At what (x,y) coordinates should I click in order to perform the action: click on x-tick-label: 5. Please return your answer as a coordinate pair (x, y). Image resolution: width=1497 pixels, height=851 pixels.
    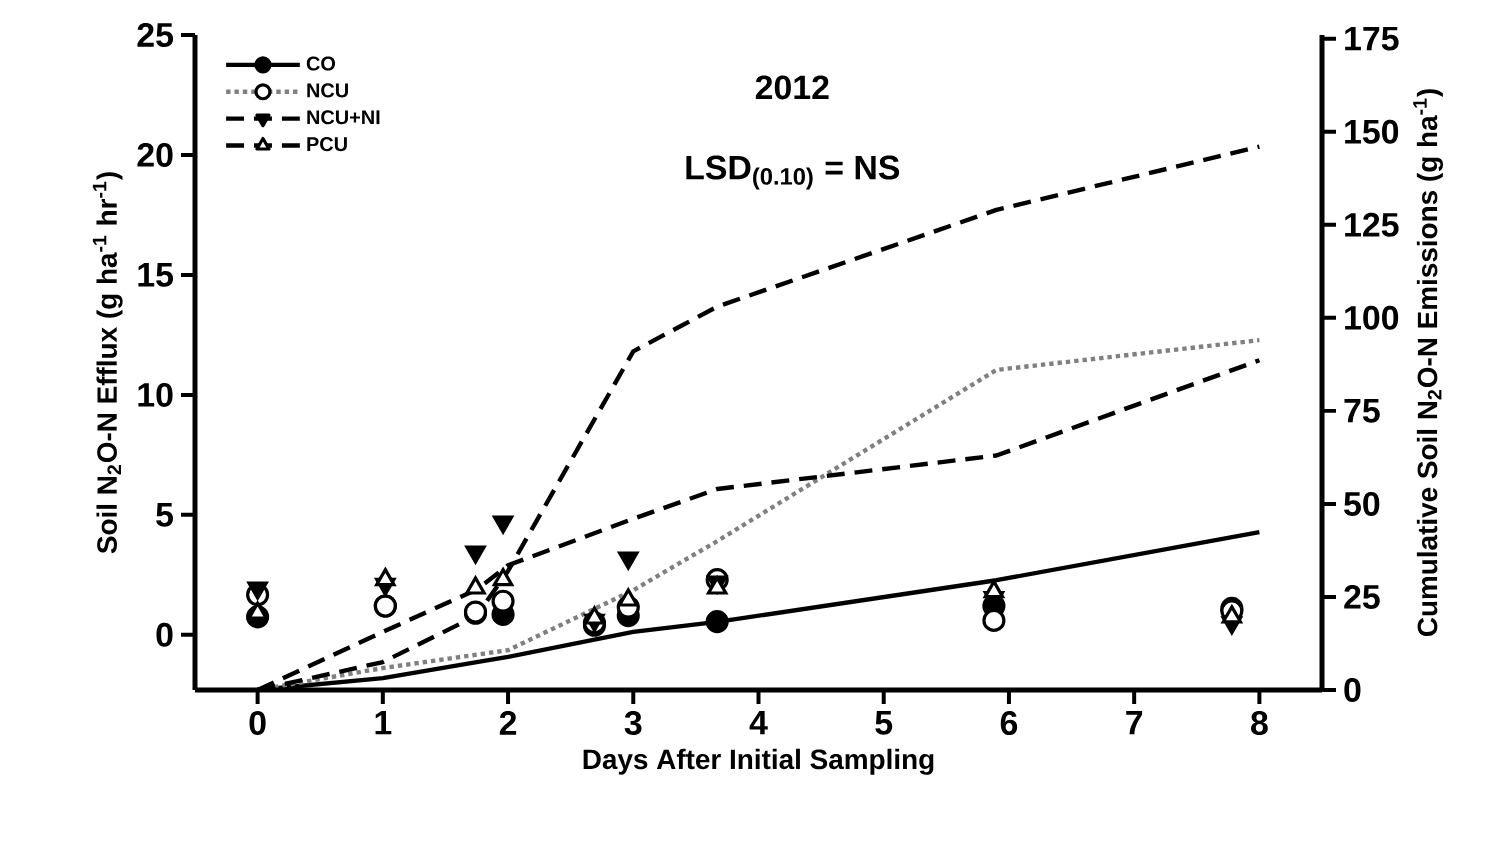
    Looking at the image, I should click on (884, 723).